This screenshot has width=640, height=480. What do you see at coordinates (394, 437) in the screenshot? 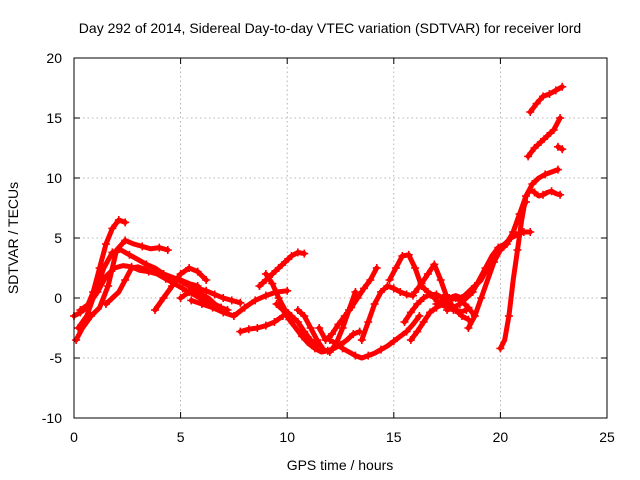
I see `x-tick-label: 15` at bounding box center [394, 437].